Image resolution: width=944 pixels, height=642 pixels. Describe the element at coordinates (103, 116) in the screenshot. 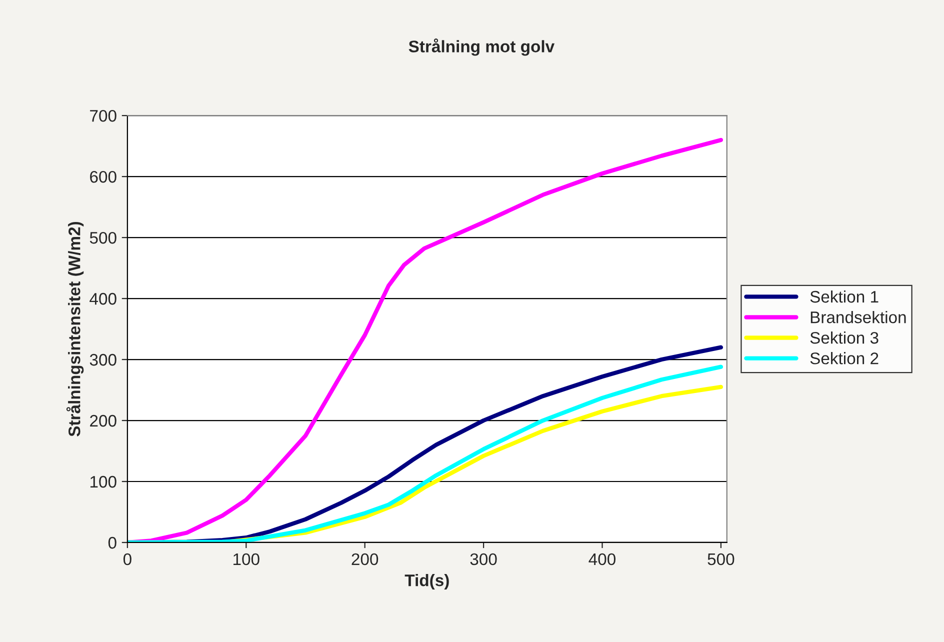

I see `y-tick-label: 700` at that location.